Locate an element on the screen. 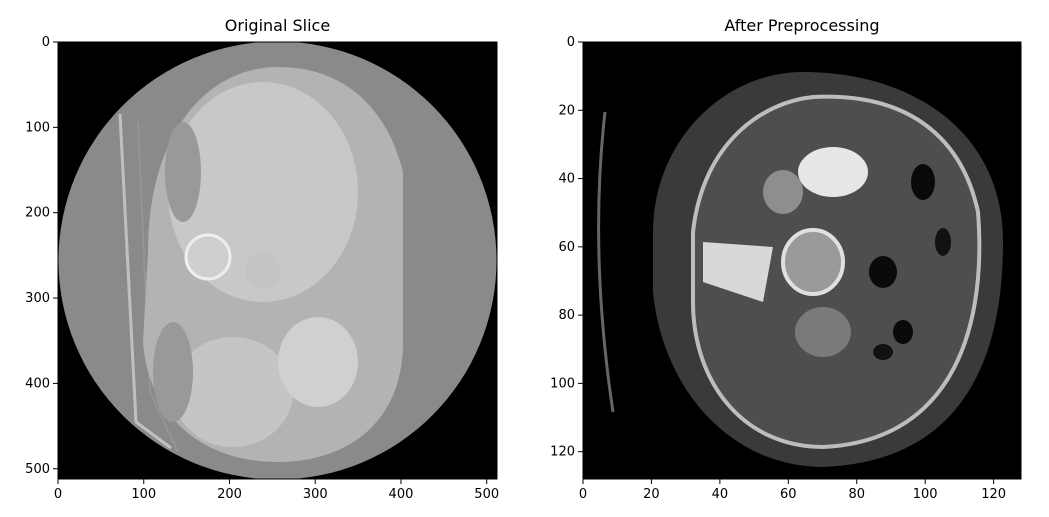  y-tick-label: 200 is located at coordinates (37, 213).